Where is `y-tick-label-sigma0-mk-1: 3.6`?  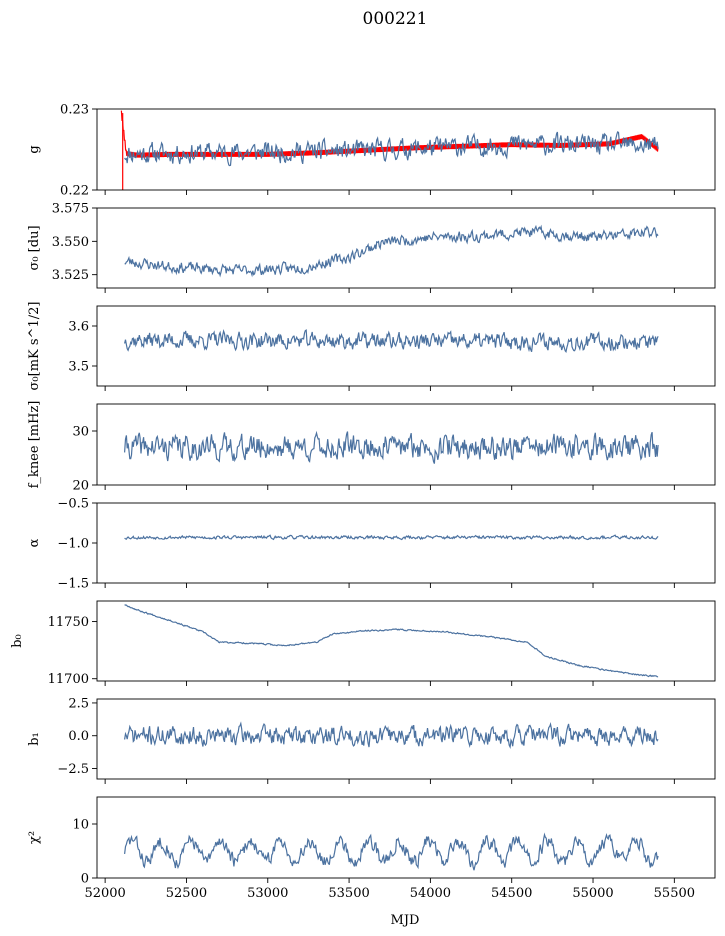 y-tick-label-sigma0-mk-1: 3.6 is located at coordinates (78, 327).